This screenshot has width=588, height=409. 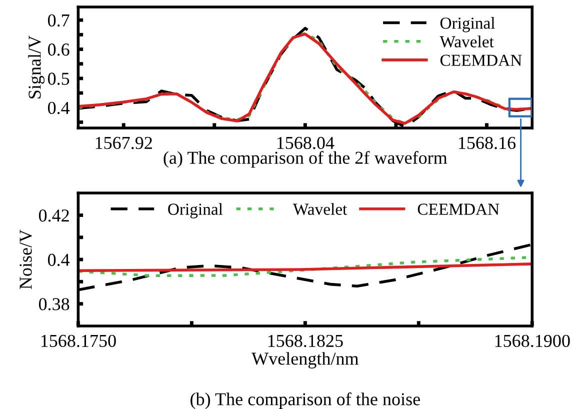 I want to click on y-tick-label: 0.5, so click(x=59, y=78).